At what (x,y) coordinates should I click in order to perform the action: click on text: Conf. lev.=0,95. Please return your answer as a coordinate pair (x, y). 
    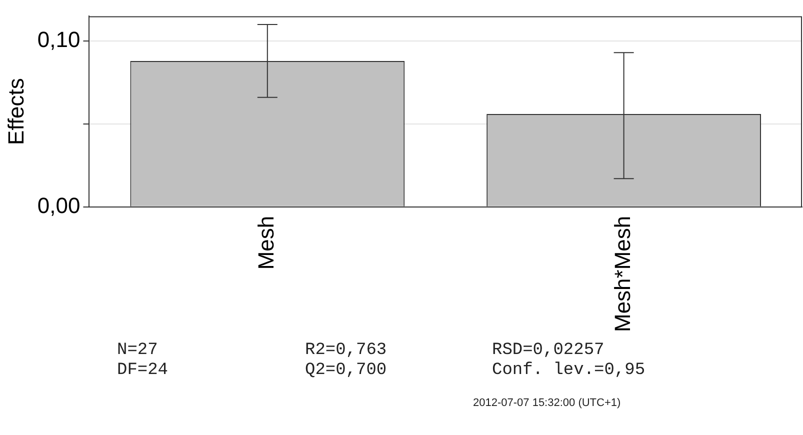
    Looking at the image, I should click on (569, 371).